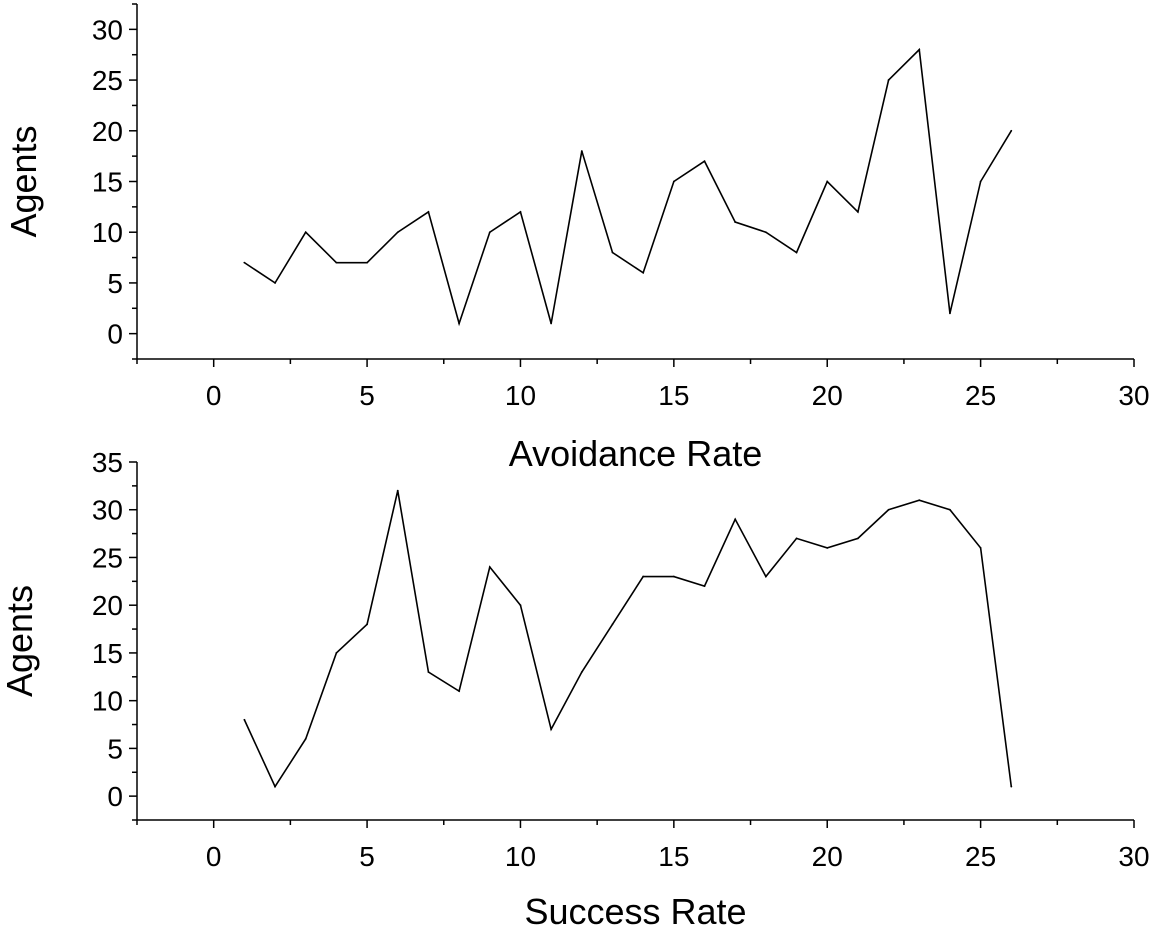 The width and height of the screenshot is (1155, 929). Describe the element at coordinates (107, 653) in the screenshot. I see `success-y-tick-label: 15` at that location.